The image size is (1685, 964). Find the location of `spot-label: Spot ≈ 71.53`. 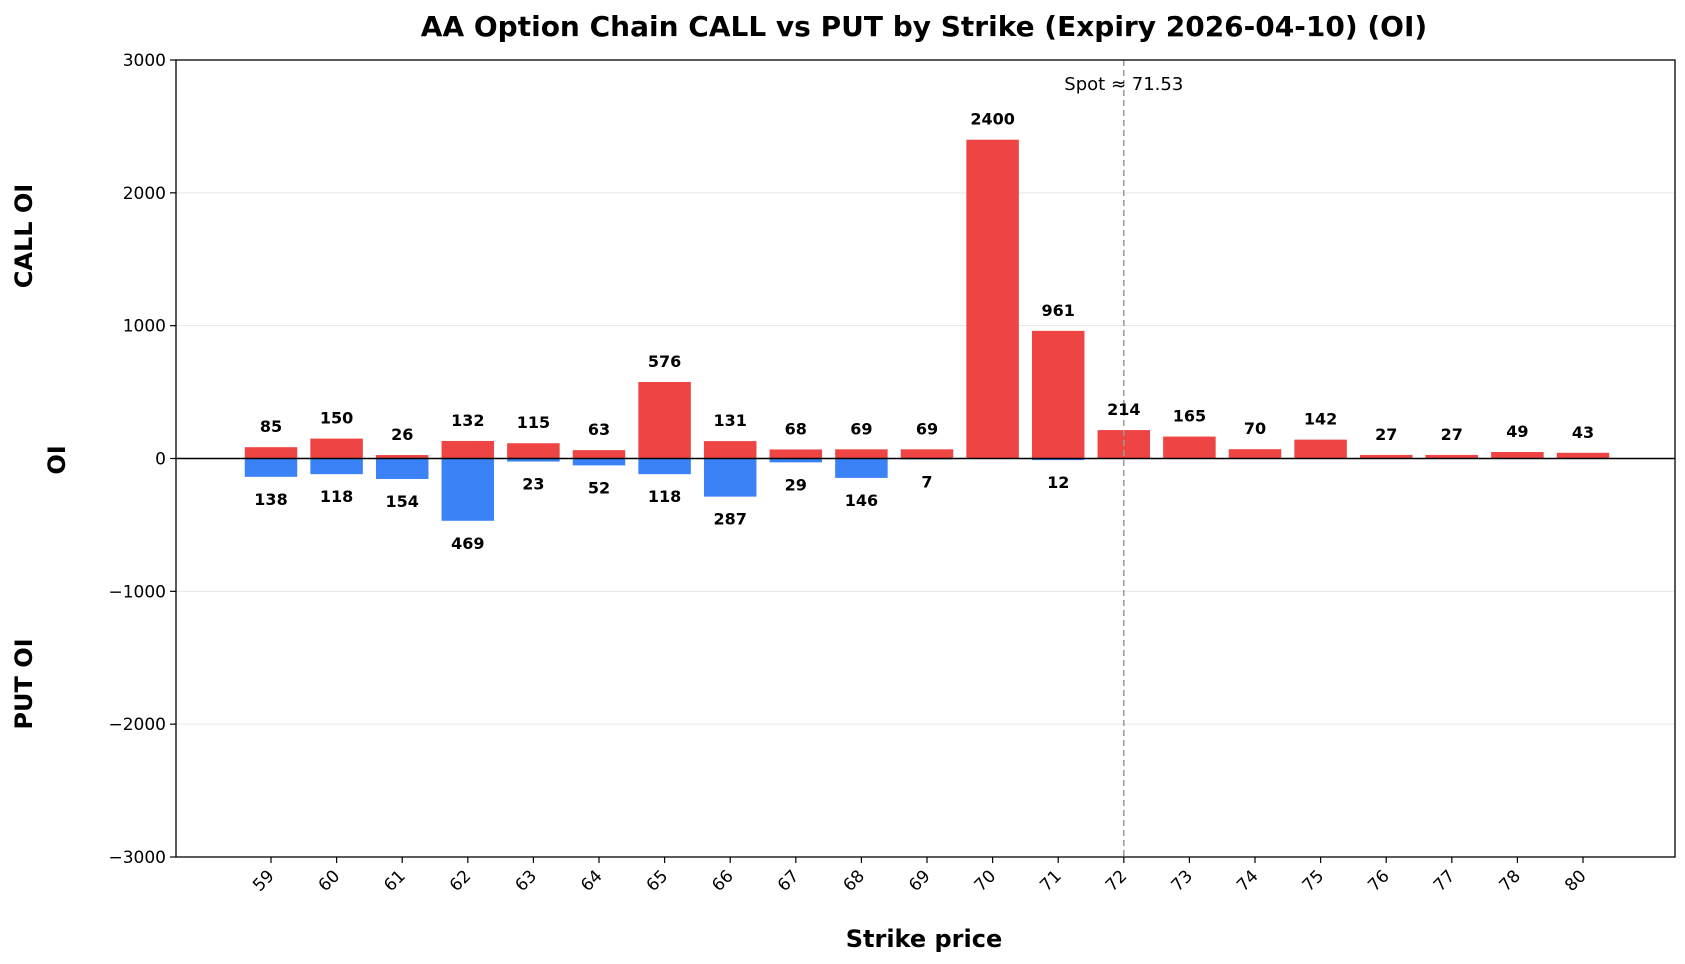

spot-label: Spot ≈ 71.53 is located at coordinates (1123, 84).